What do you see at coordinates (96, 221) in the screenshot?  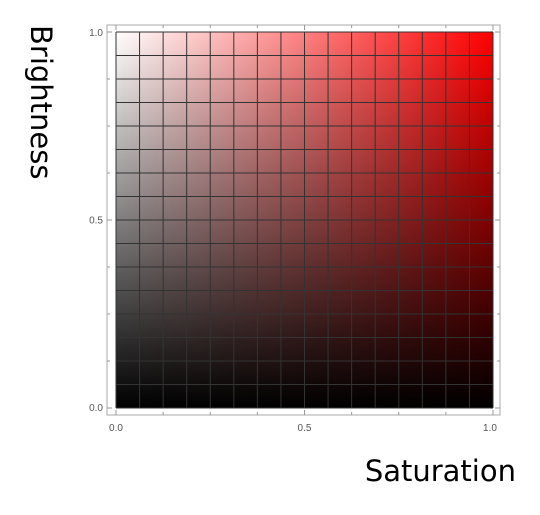 I see `y-tick-label: 0.5` at bounding box center [96, 221].